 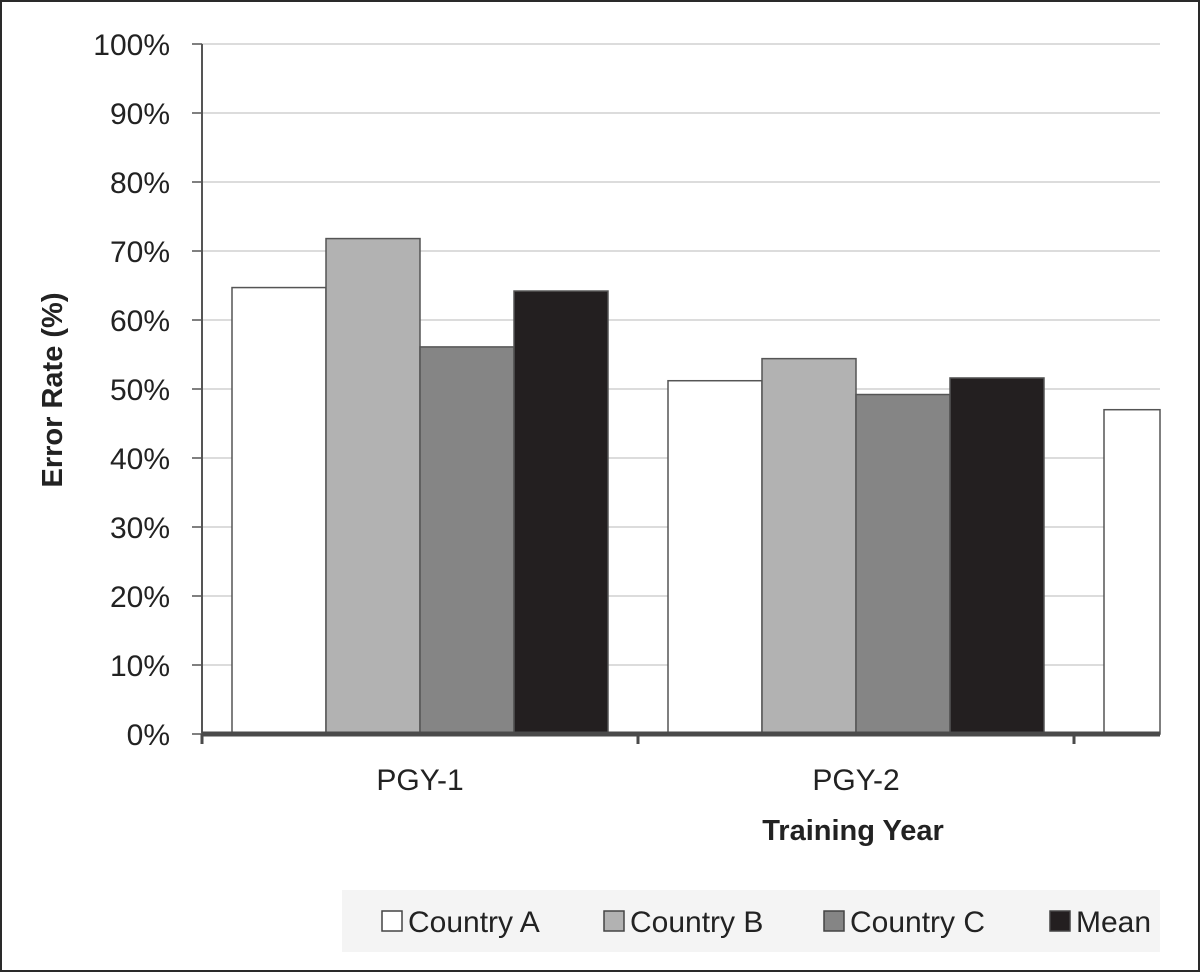 What do you see at coordinates (855, 780) in the screenshot?
I see `x-tick-label: PGY-2` at bounding box center [855, 780].